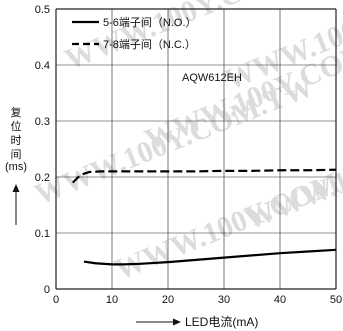 The width and height of the screenshot is (343, 331). Describe the element at coordinates (56, 300) in the screenshot. I see `x-tick-label: 0` at that location.